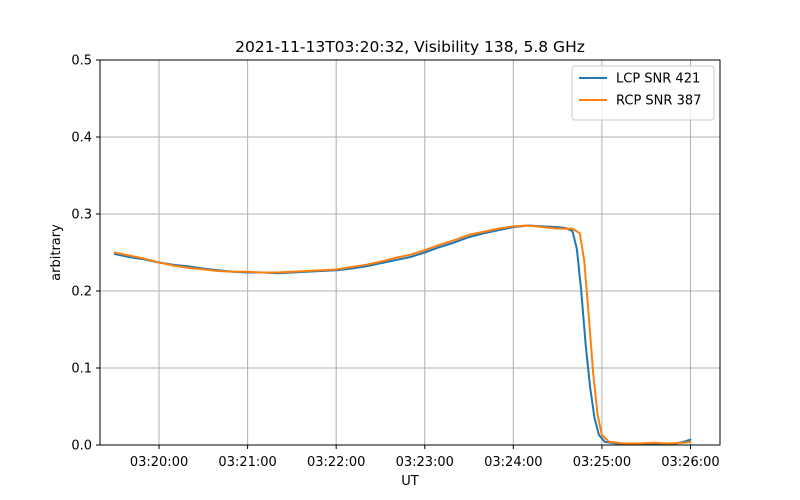 The image size is (800, 500). I want to click on x-tick-label: 03:25:00, so click(602, 462).